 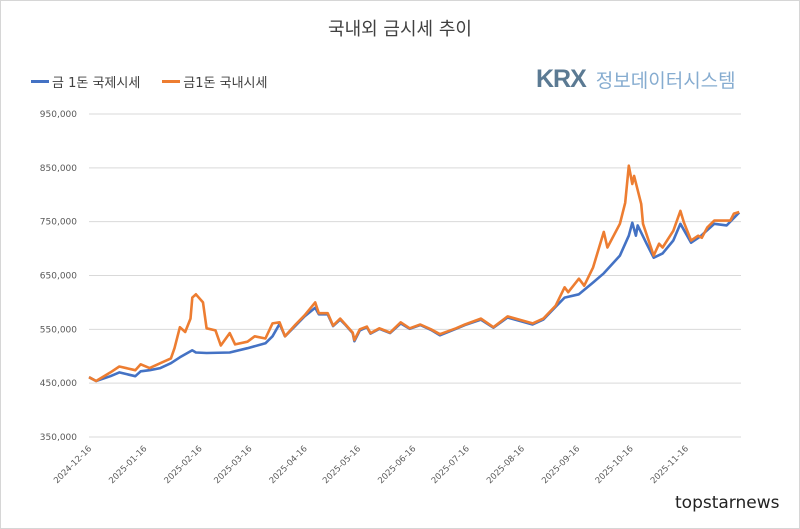 I want to click on x-tick-label: 2025-05-16, so click(x=342, y=465).